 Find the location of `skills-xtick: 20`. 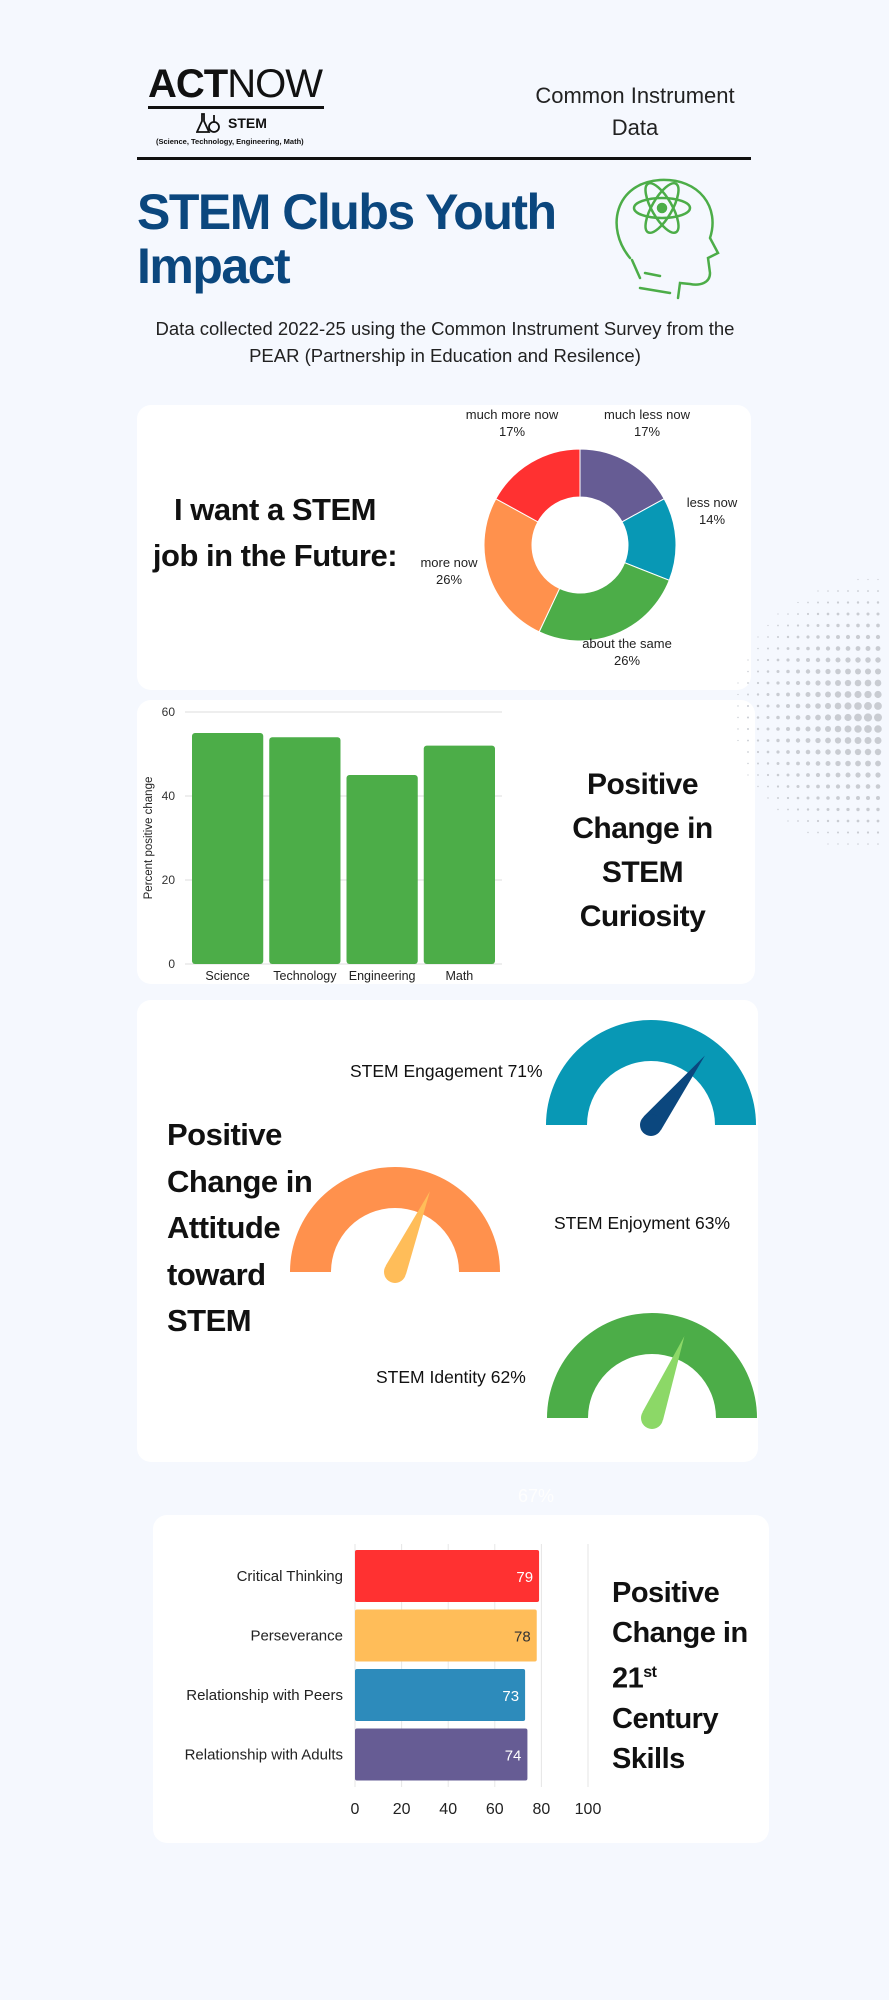

skills-xtick: 20 is located at coordinates (402, 1809).